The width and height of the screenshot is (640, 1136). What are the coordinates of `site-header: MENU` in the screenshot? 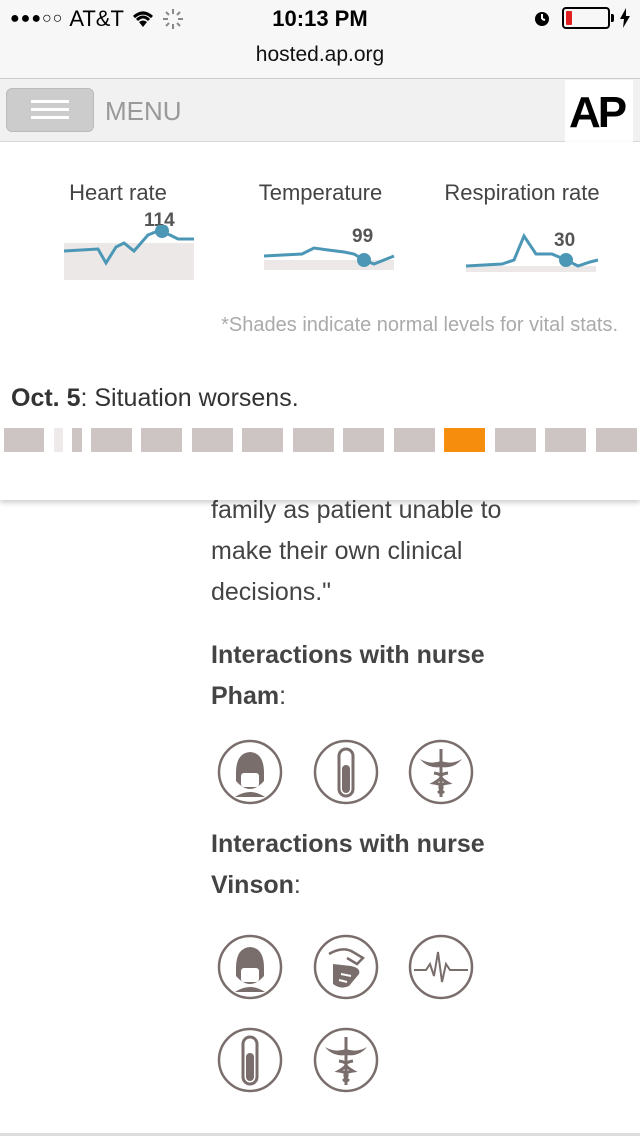 It's located at (320, 110).